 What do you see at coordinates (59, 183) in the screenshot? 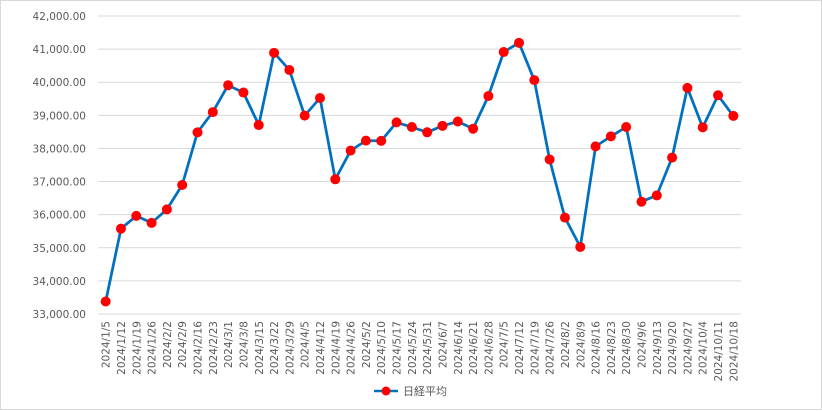
I see `y-tick-label: 37,000.00` at bounding box center [59, 183].